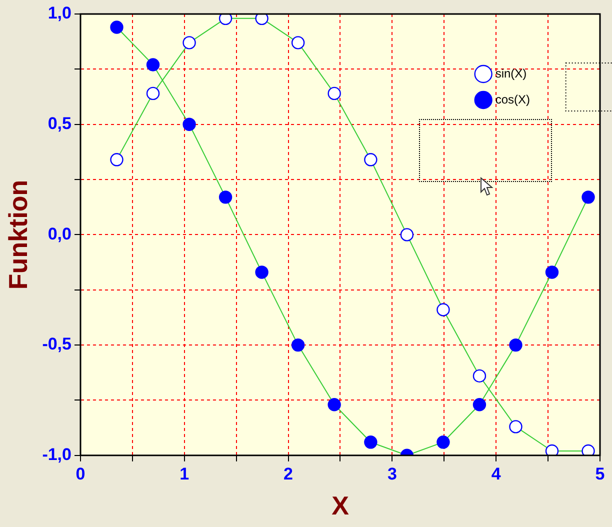  I want to click on y-tick-label: -1,0, so click(57, 454).